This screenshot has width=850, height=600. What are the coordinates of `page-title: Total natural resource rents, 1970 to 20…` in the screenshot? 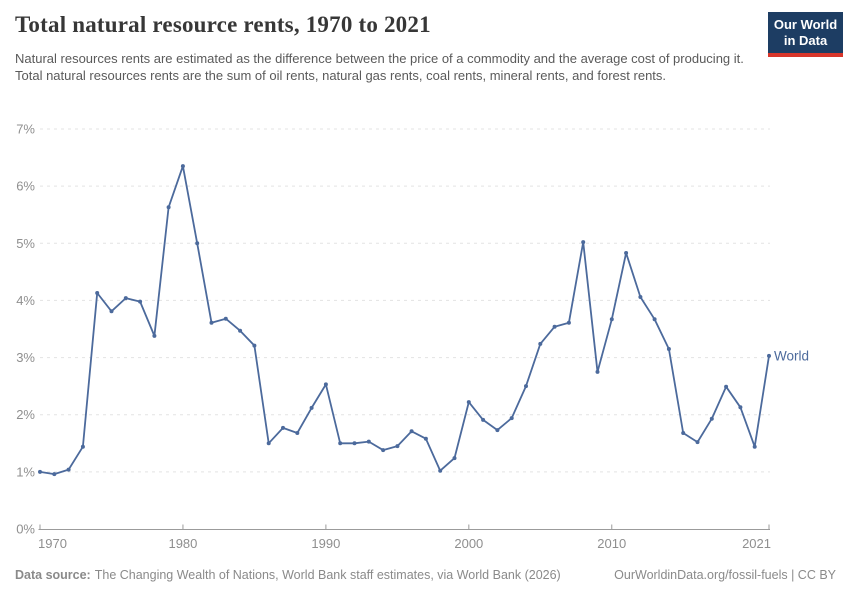 It's located at (223, 24).